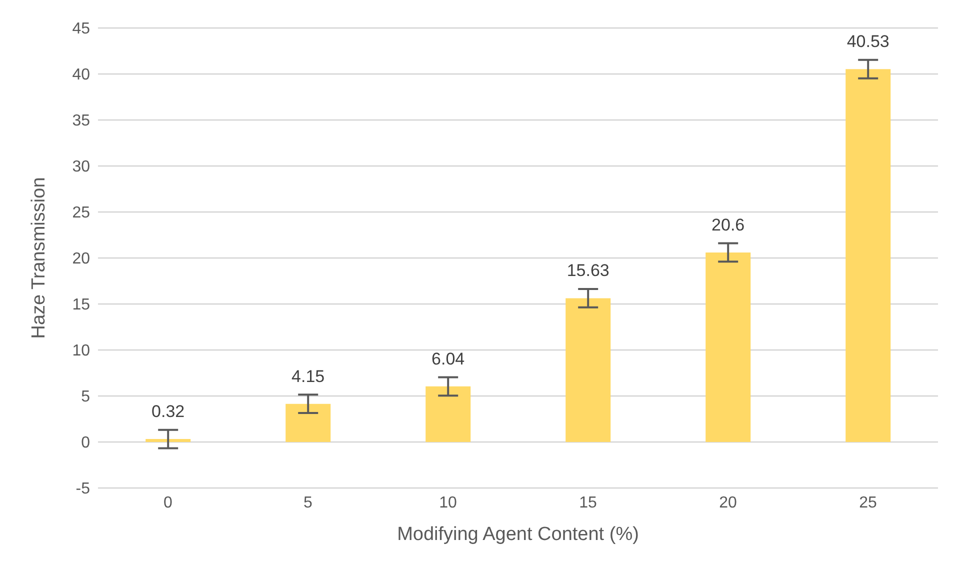 The width and height of the screenshot is (957, 565). I want to click on x-tick-label: 15, so click(588, 503).